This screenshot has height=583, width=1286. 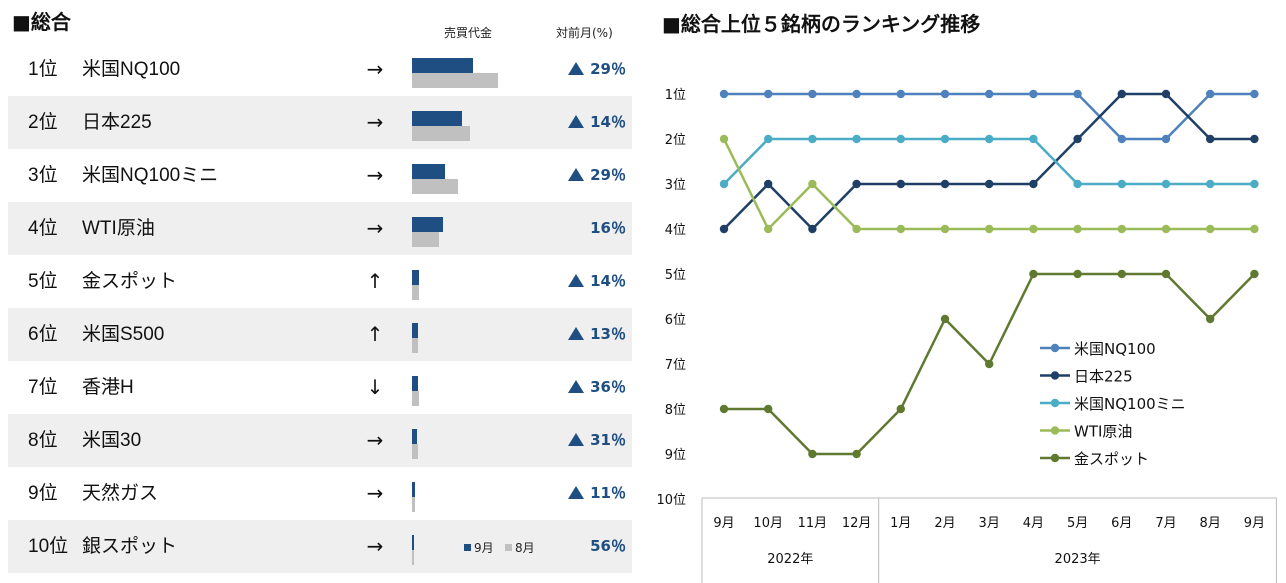 I want to click on rank-label: 8位, so click(x=43, y=440).